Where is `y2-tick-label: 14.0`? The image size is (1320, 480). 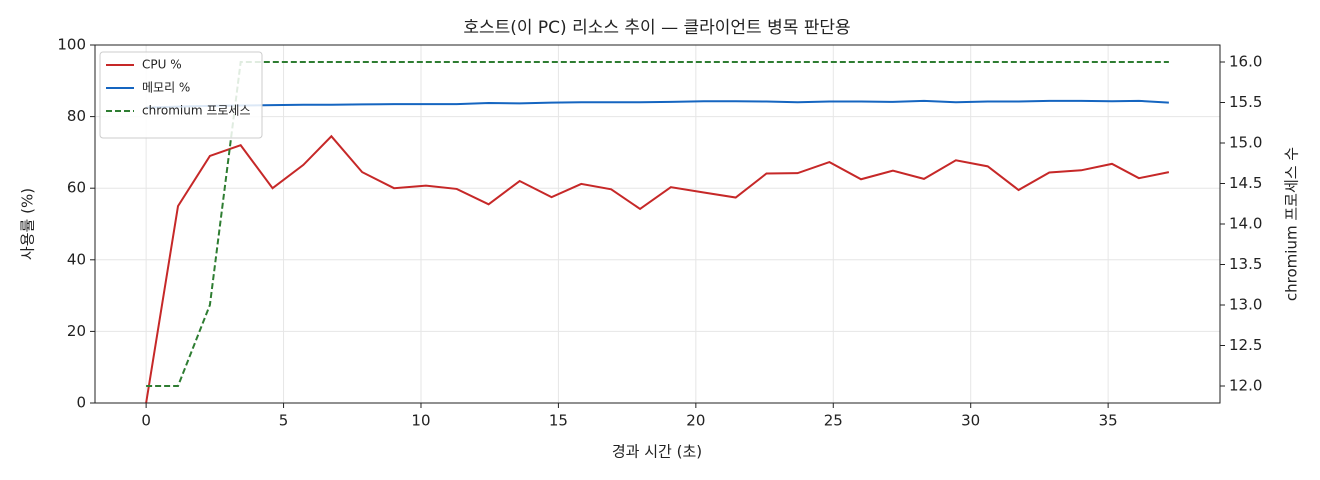 y2-tick-label: 14.0 is located at coordinates (1245, 224).